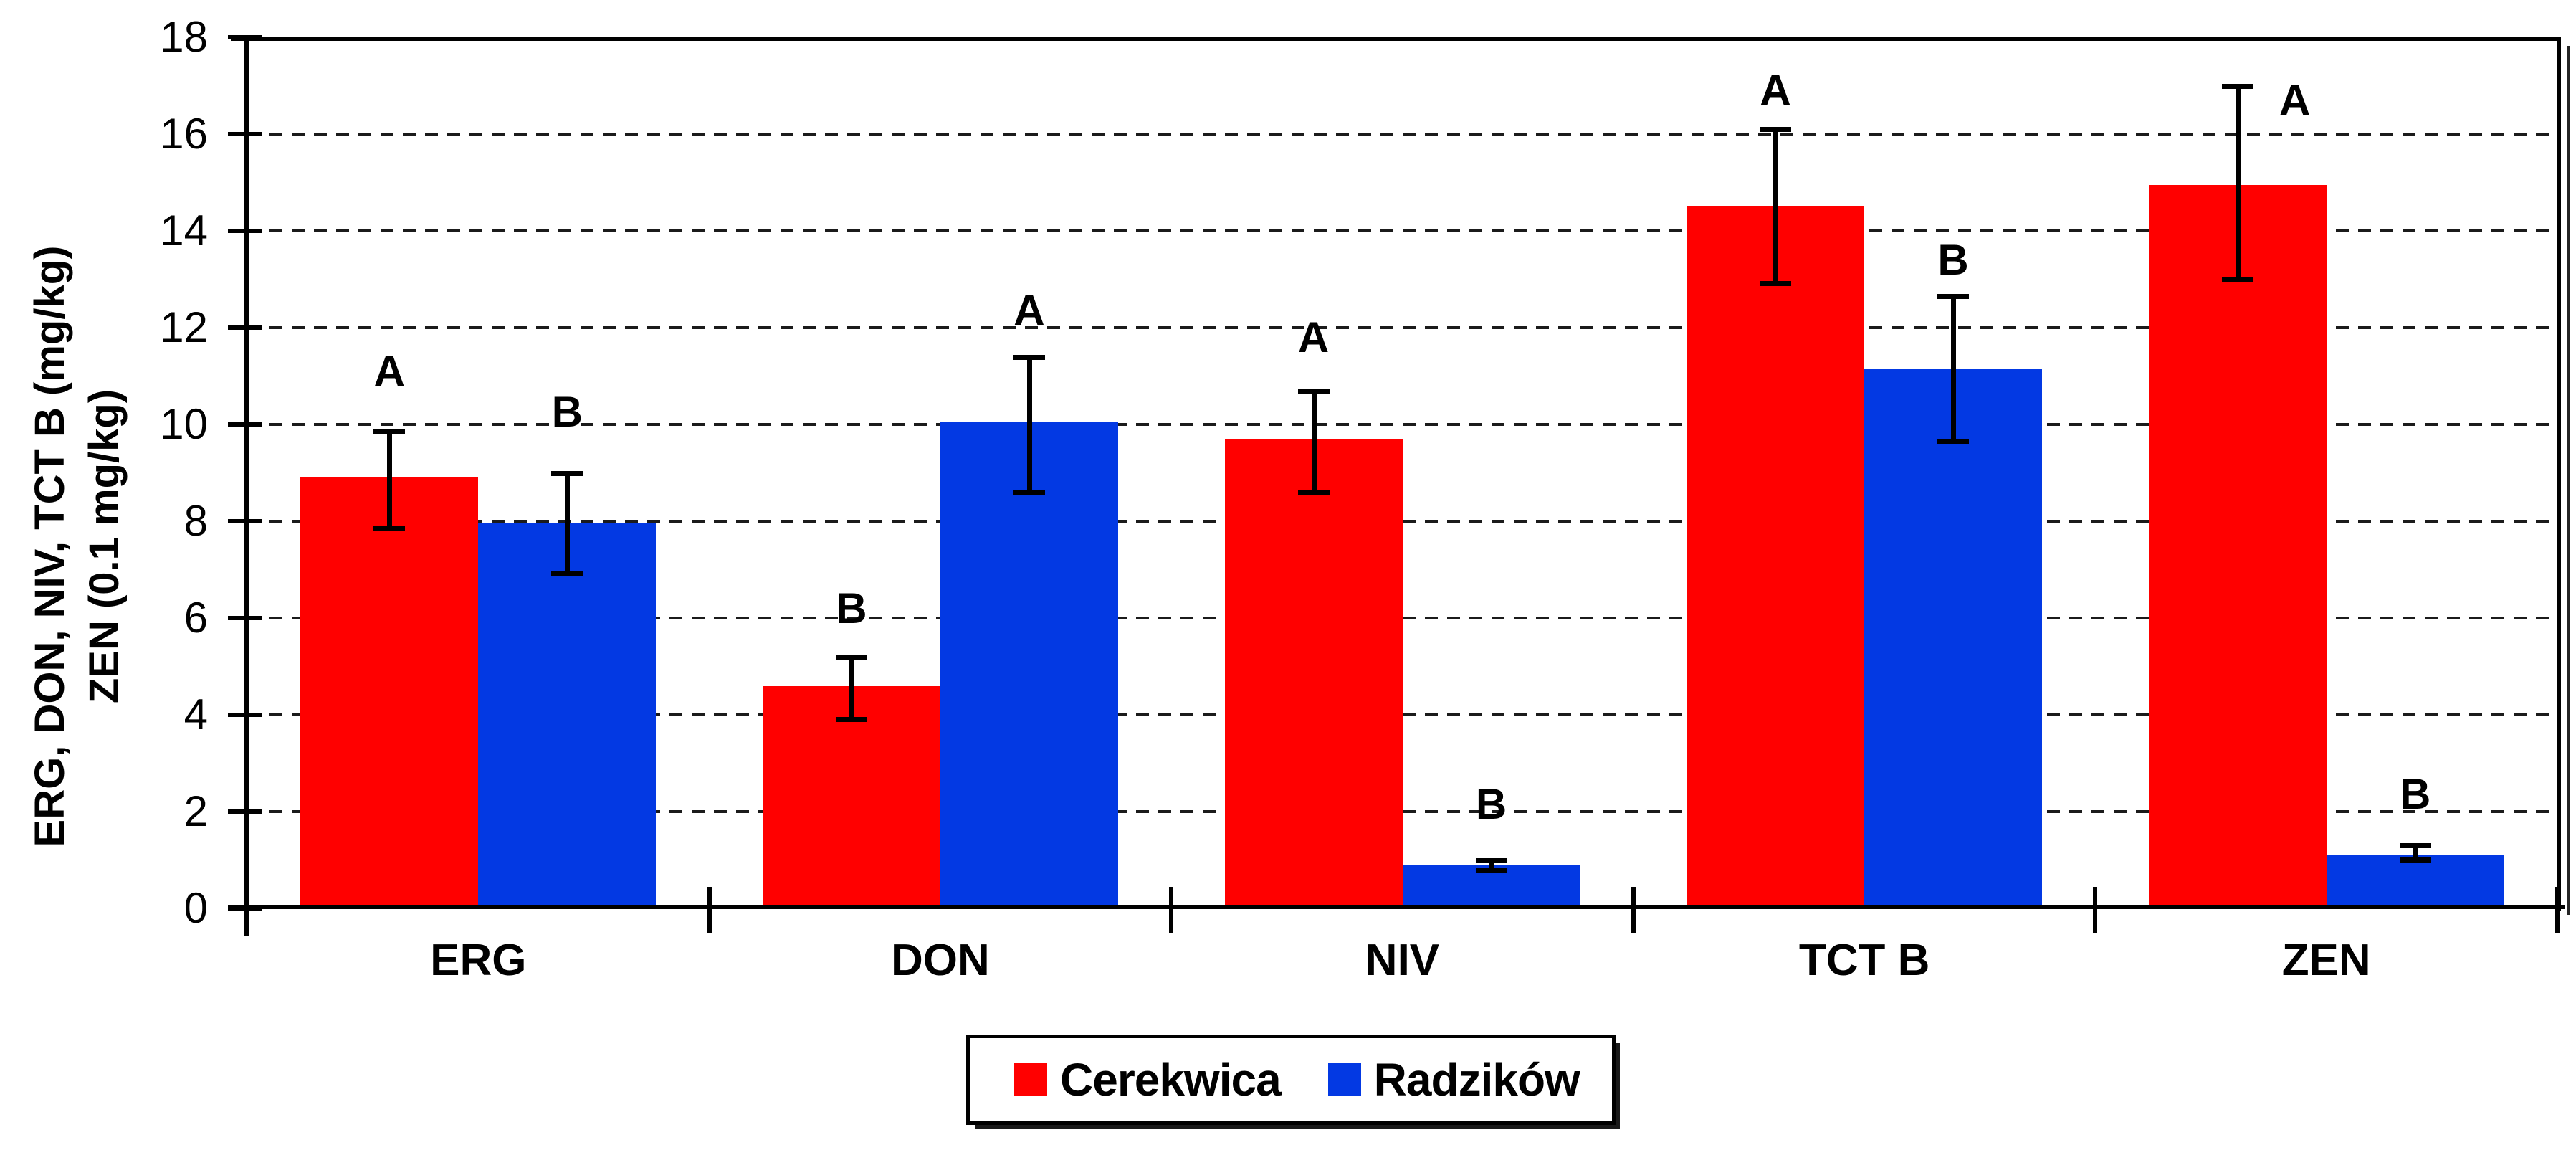  Describe the element at coordinates (184, 230) in the screenshot. I see `y-tick-label-14: 14` at that location.